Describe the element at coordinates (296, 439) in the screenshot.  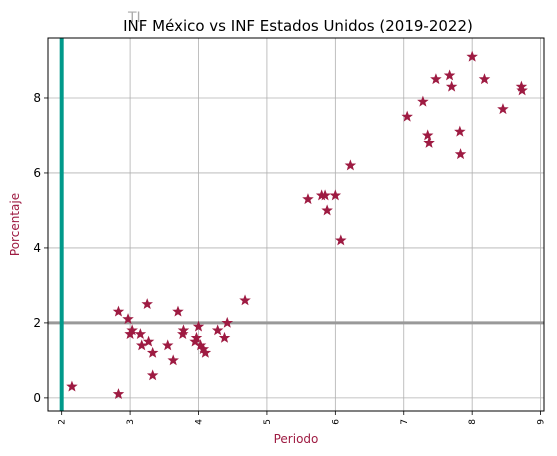
I see `x-axis-label: Periodo` at that location.